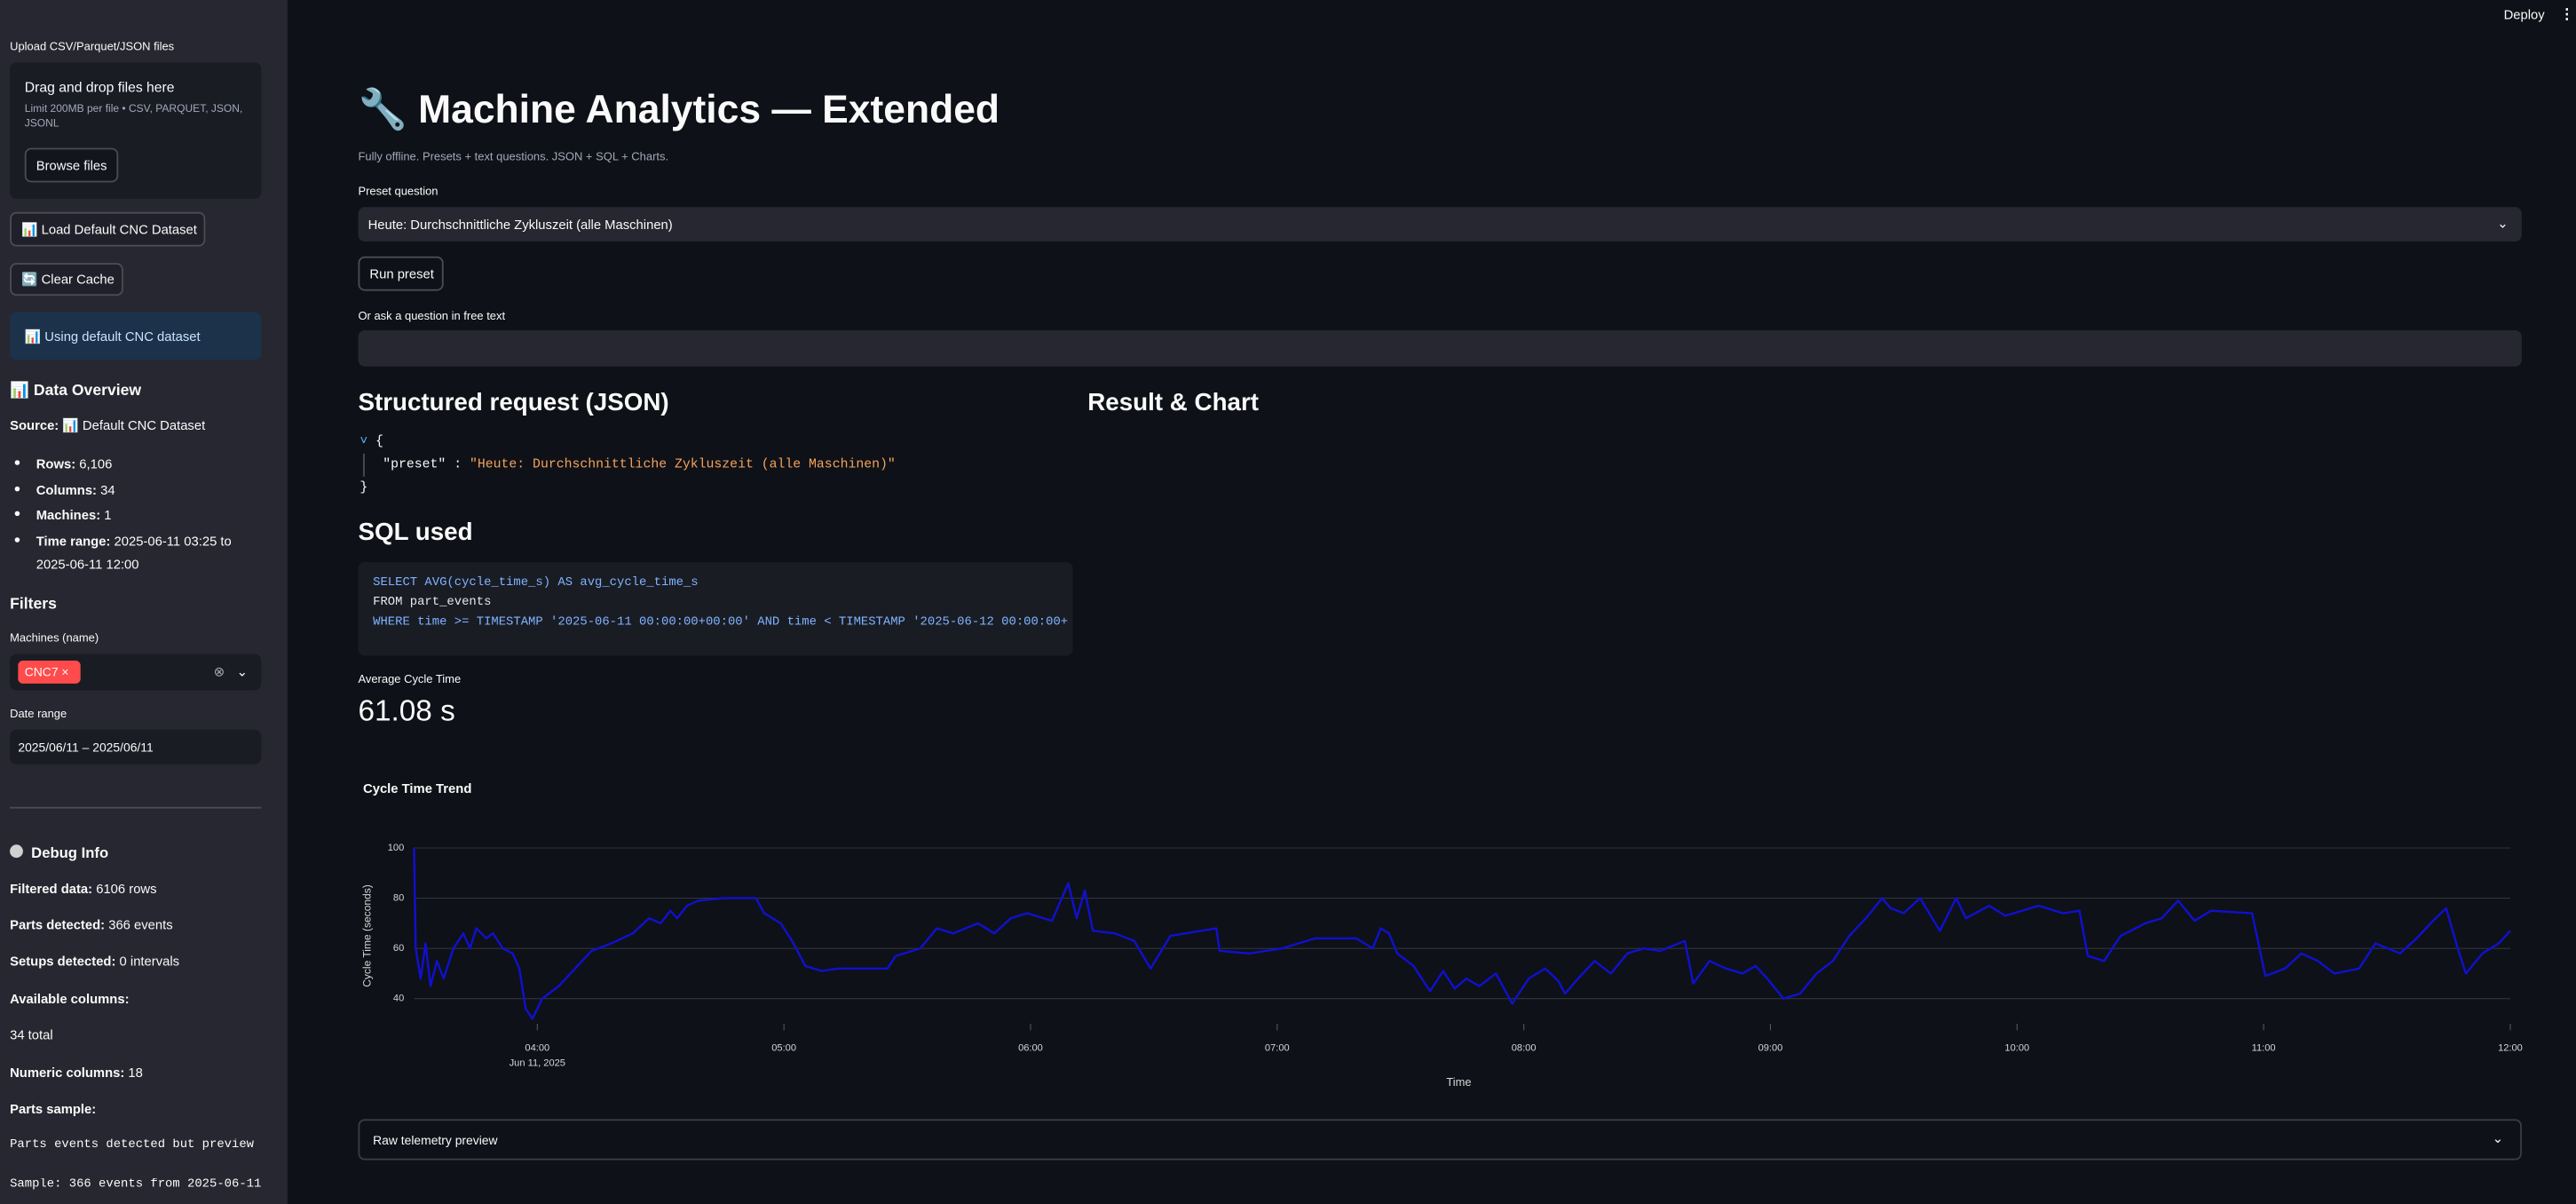 The image size is (2576, 1204). Describe the element at coordinates (1440, 1139) in the screenshot. I see `expander` at that location.